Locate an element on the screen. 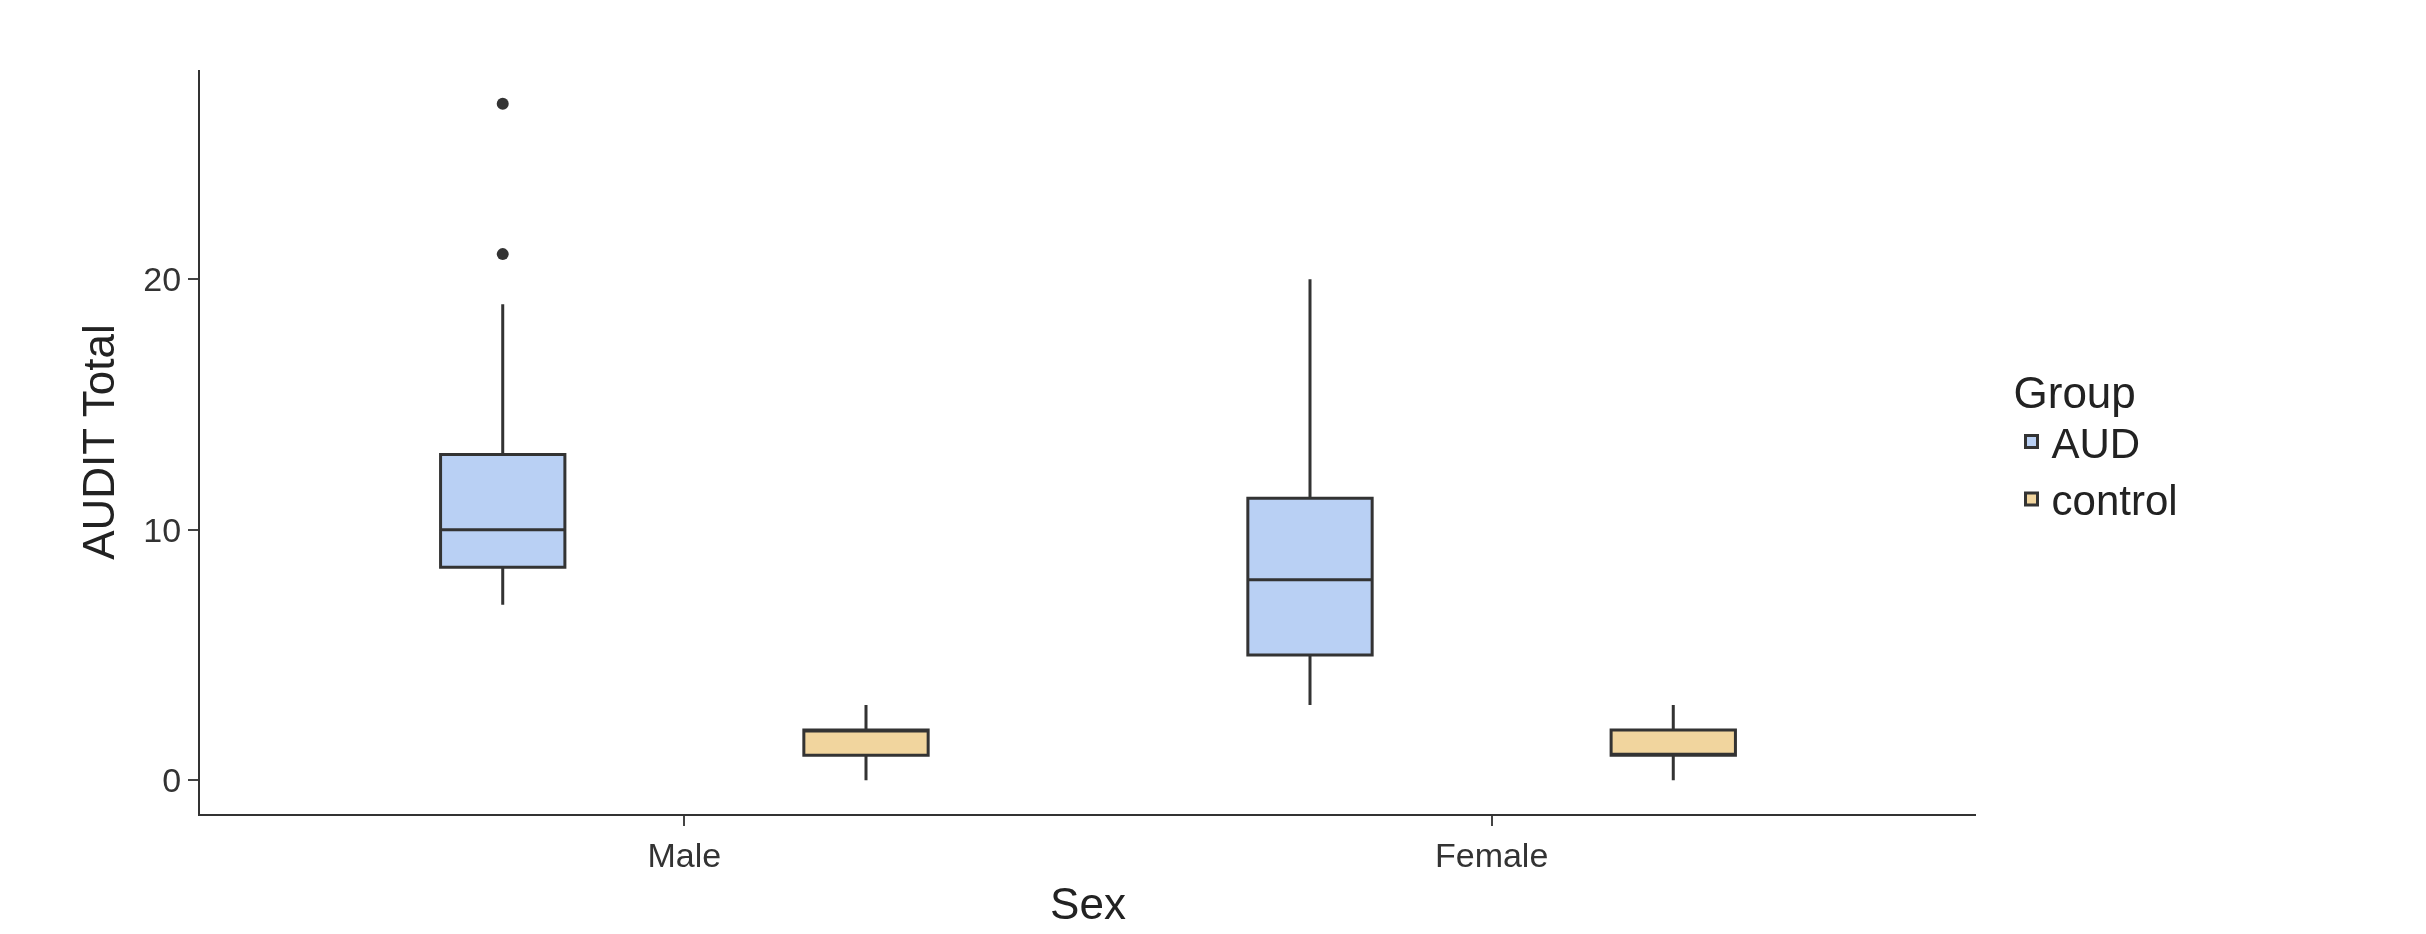 This screenshot has width=2426, height=934. legend-title: Group is located at coordinates (2074, 392).